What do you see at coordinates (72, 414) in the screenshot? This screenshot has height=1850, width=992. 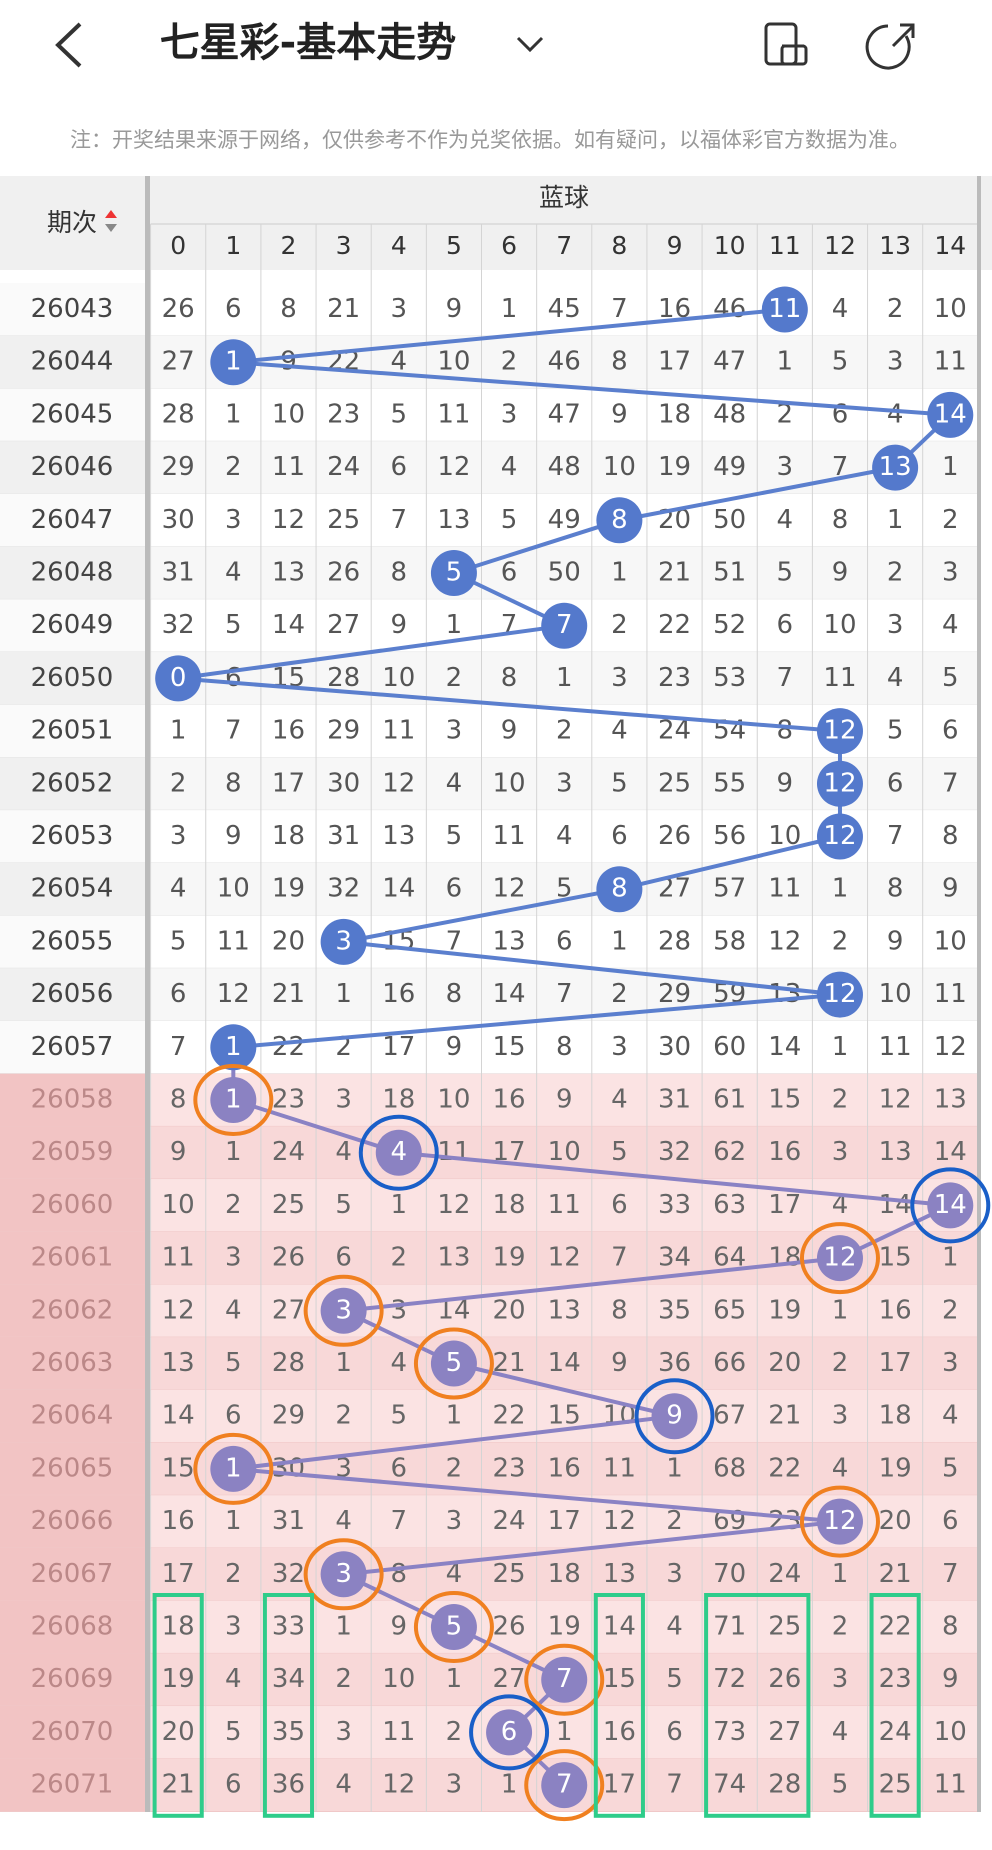 I see `period: 26045` at bounding box center [72, 414].